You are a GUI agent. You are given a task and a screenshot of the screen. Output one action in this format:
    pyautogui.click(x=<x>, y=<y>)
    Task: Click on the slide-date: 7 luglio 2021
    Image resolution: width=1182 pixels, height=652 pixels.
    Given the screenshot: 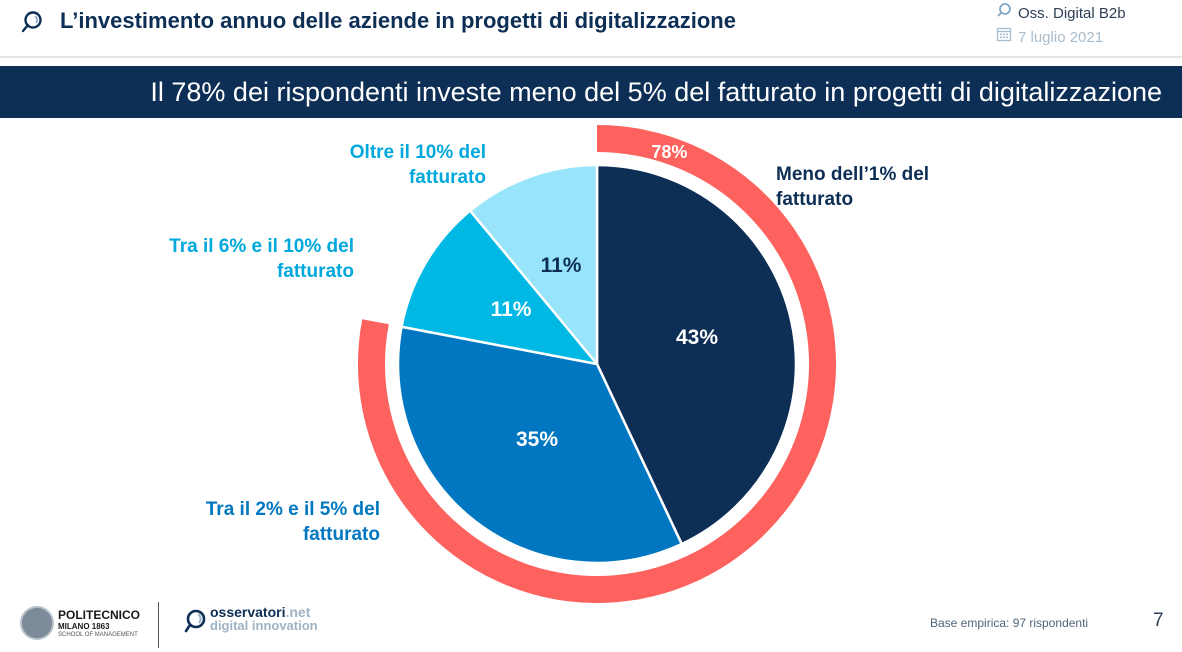 What is the action you would take?
    pyautogui.click(x=1061, y=37)
    